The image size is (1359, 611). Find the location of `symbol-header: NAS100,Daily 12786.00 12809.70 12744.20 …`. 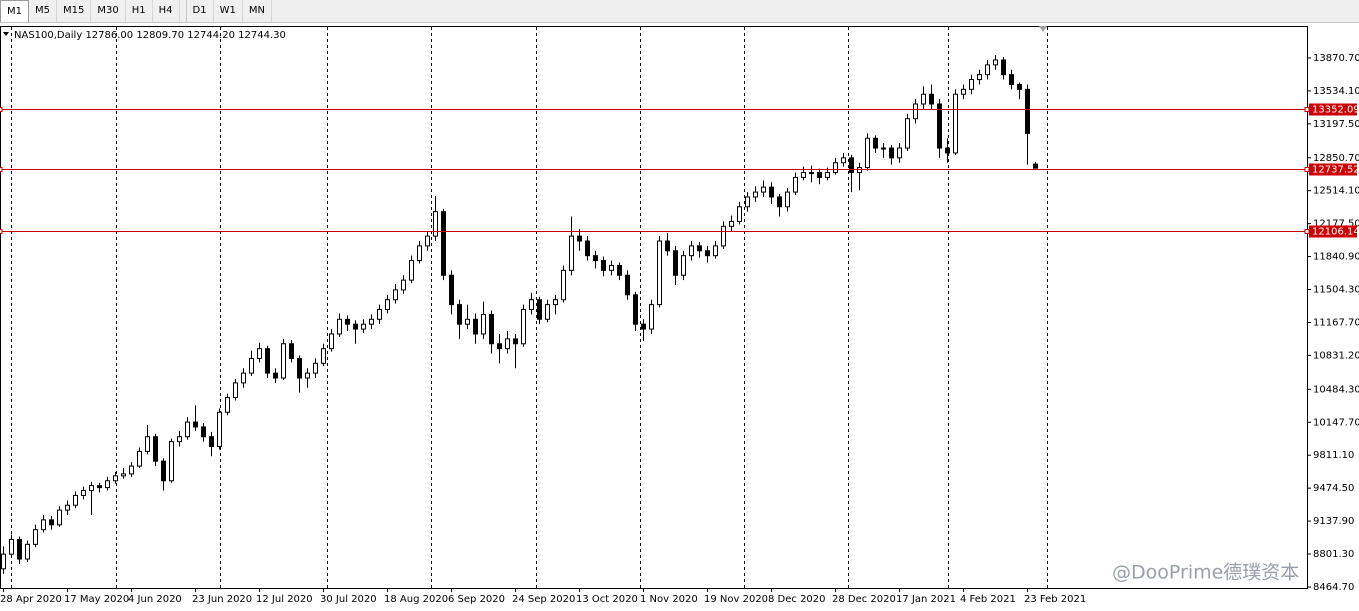

symbol-header: NAS100,Daily 12786.00 12809.70 12744.20 … is located at coordinates (150, 35).